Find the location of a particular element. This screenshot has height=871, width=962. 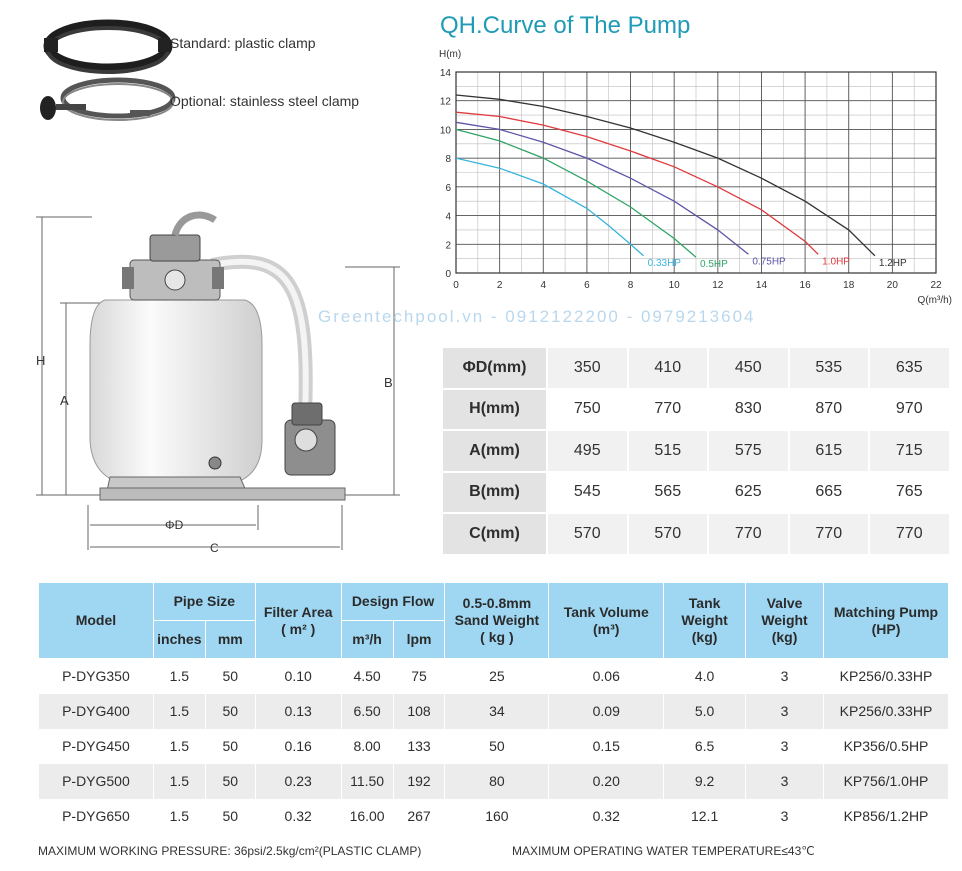

y-tick-label: 2 is located at coordinates (448, 245).